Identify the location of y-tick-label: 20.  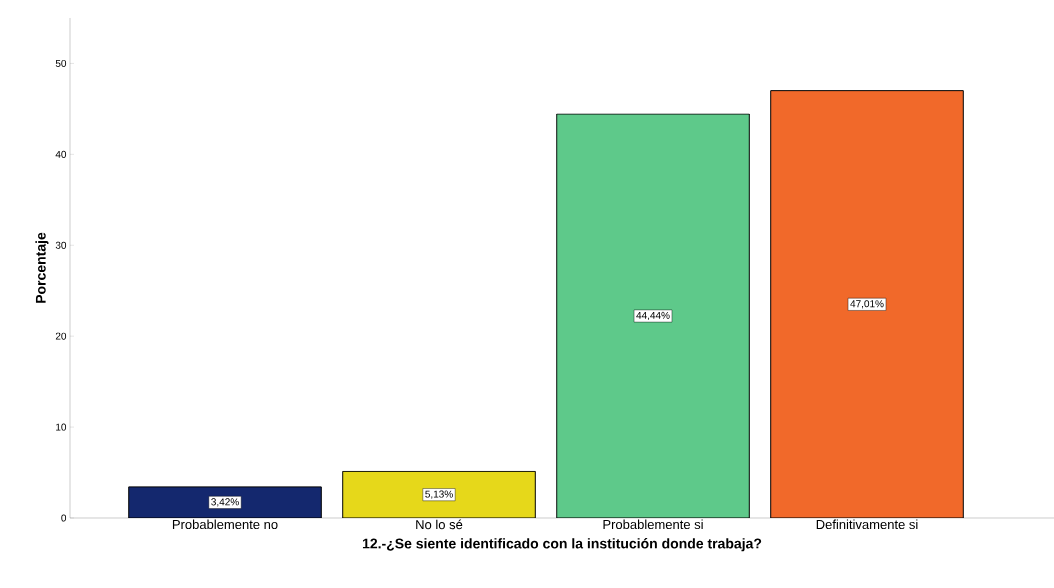
(61, 336).